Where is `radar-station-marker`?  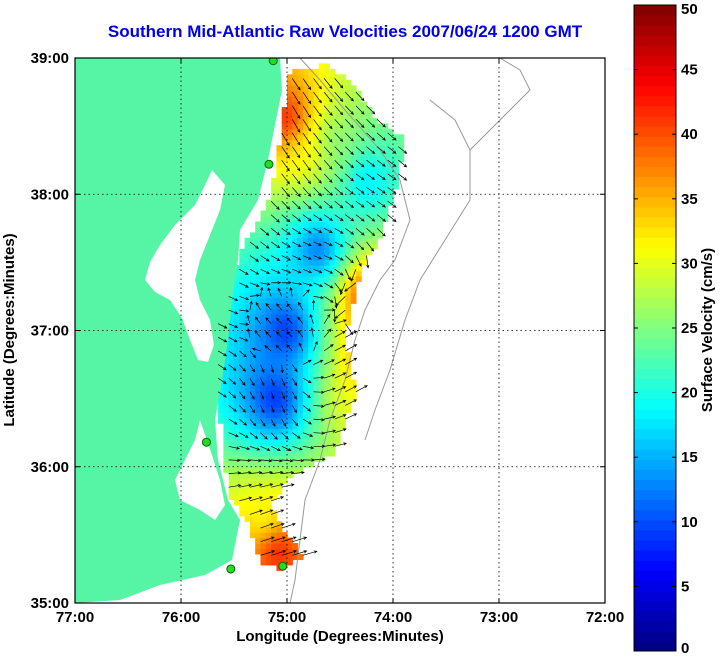 radar-station-marker is located at coordinates (231, 569).